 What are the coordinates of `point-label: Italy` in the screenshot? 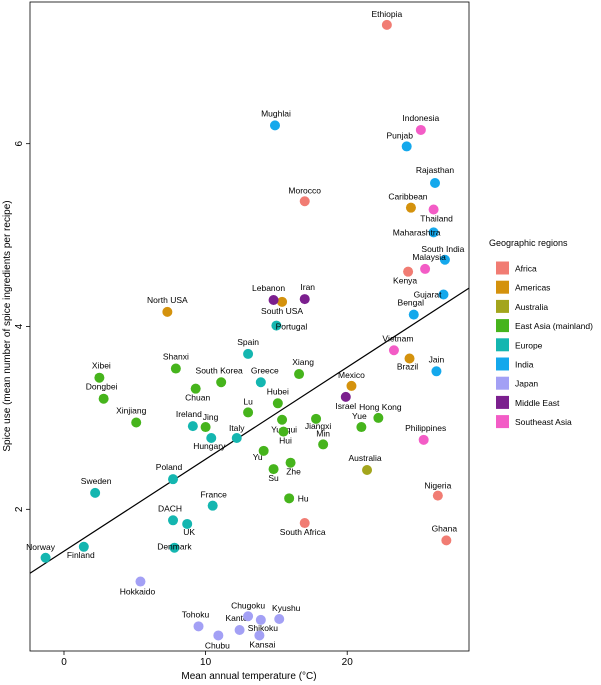 It's located at (237, 428).